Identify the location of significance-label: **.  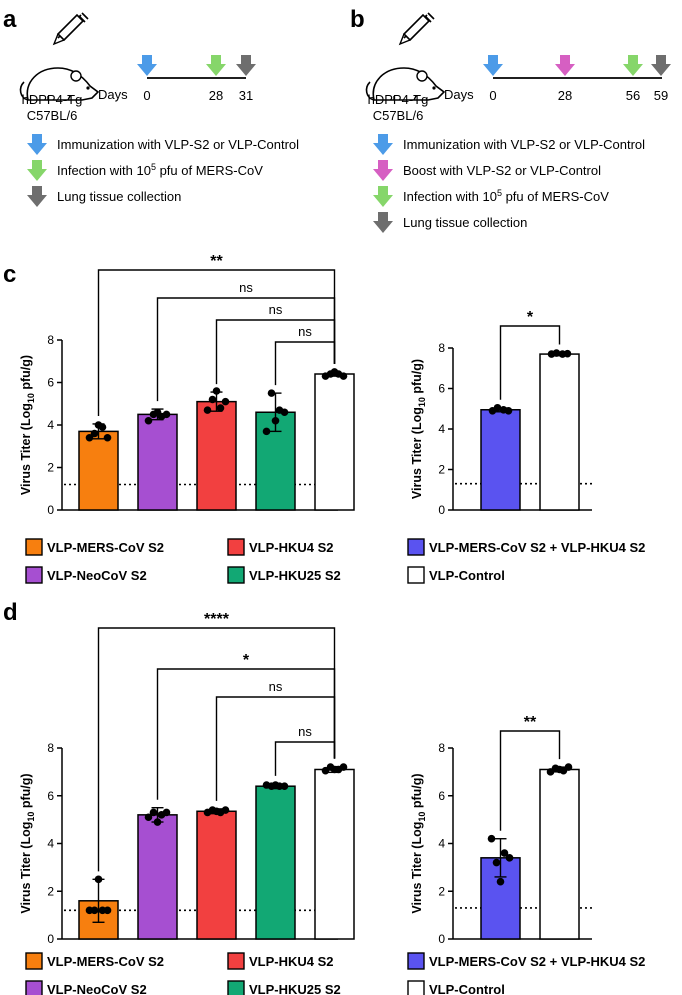
(530, 722).